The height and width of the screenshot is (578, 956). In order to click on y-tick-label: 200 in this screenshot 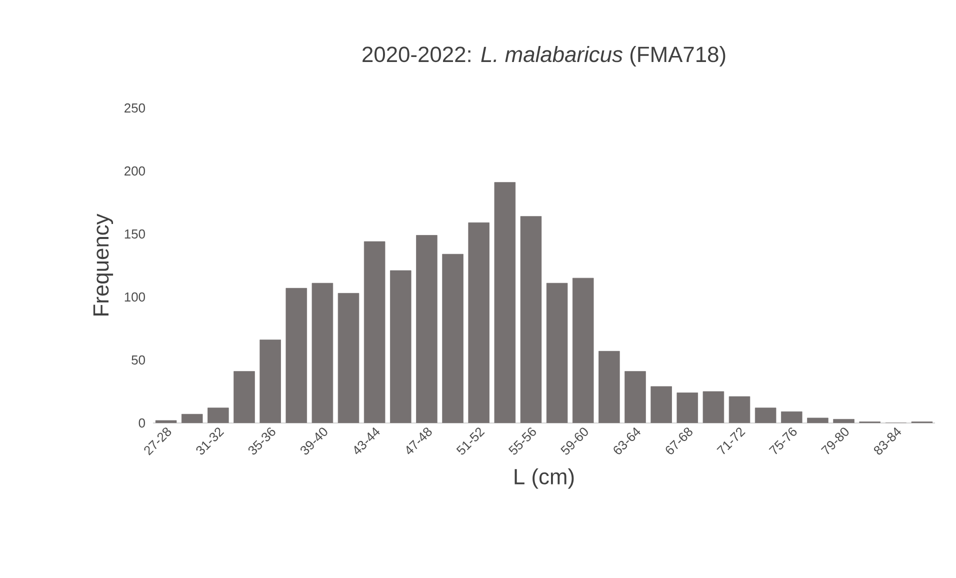, I will do `click(134, 171)`.